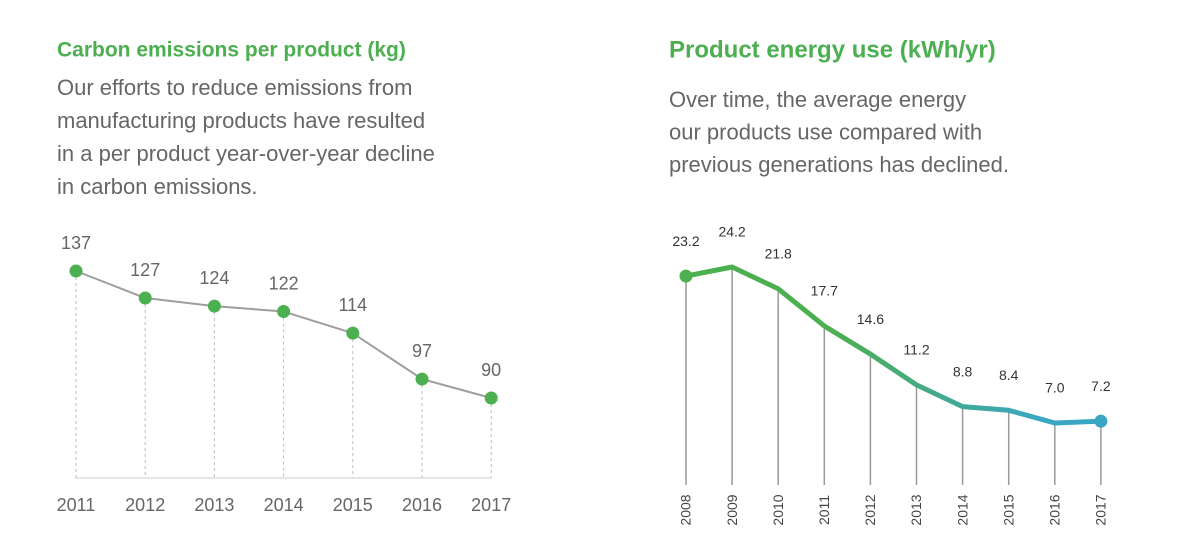 This screenshot has height=560, width=1183. What do you see at coordinates (963, 371) in the screenshot?
I see `data-label: 8.8` at bounding box center [963, 371].